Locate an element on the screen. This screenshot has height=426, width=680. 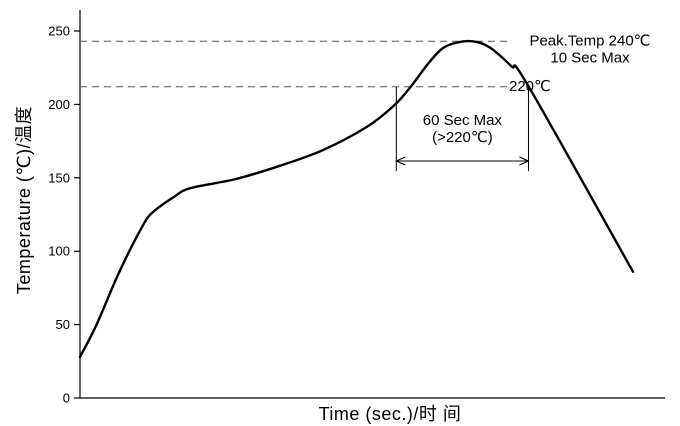
reference-line-label: 10 Sec Max is located at coordinates (590, 57).